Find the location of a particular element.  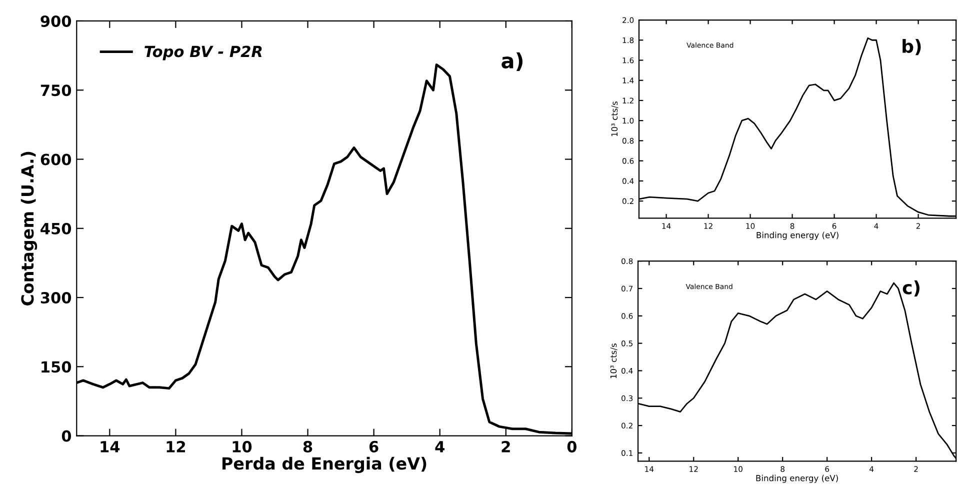

x-tick-label: 10 is located at coordinates (242, 446).